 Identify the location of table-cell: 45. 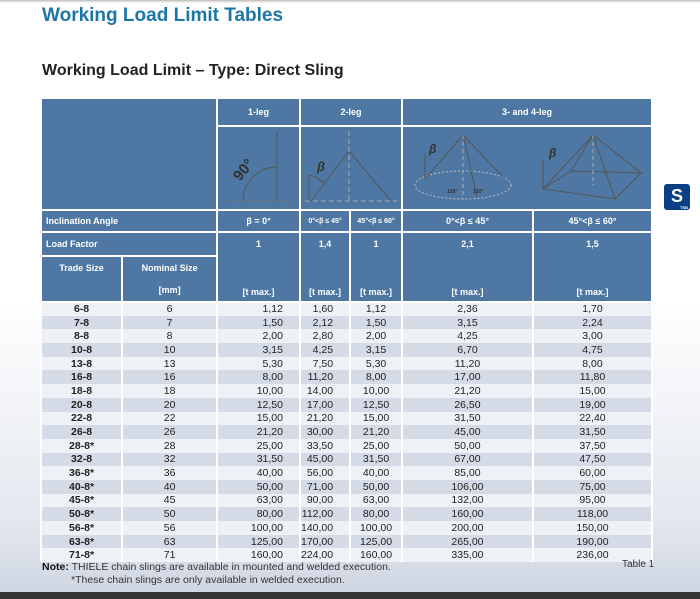
(170, 500).